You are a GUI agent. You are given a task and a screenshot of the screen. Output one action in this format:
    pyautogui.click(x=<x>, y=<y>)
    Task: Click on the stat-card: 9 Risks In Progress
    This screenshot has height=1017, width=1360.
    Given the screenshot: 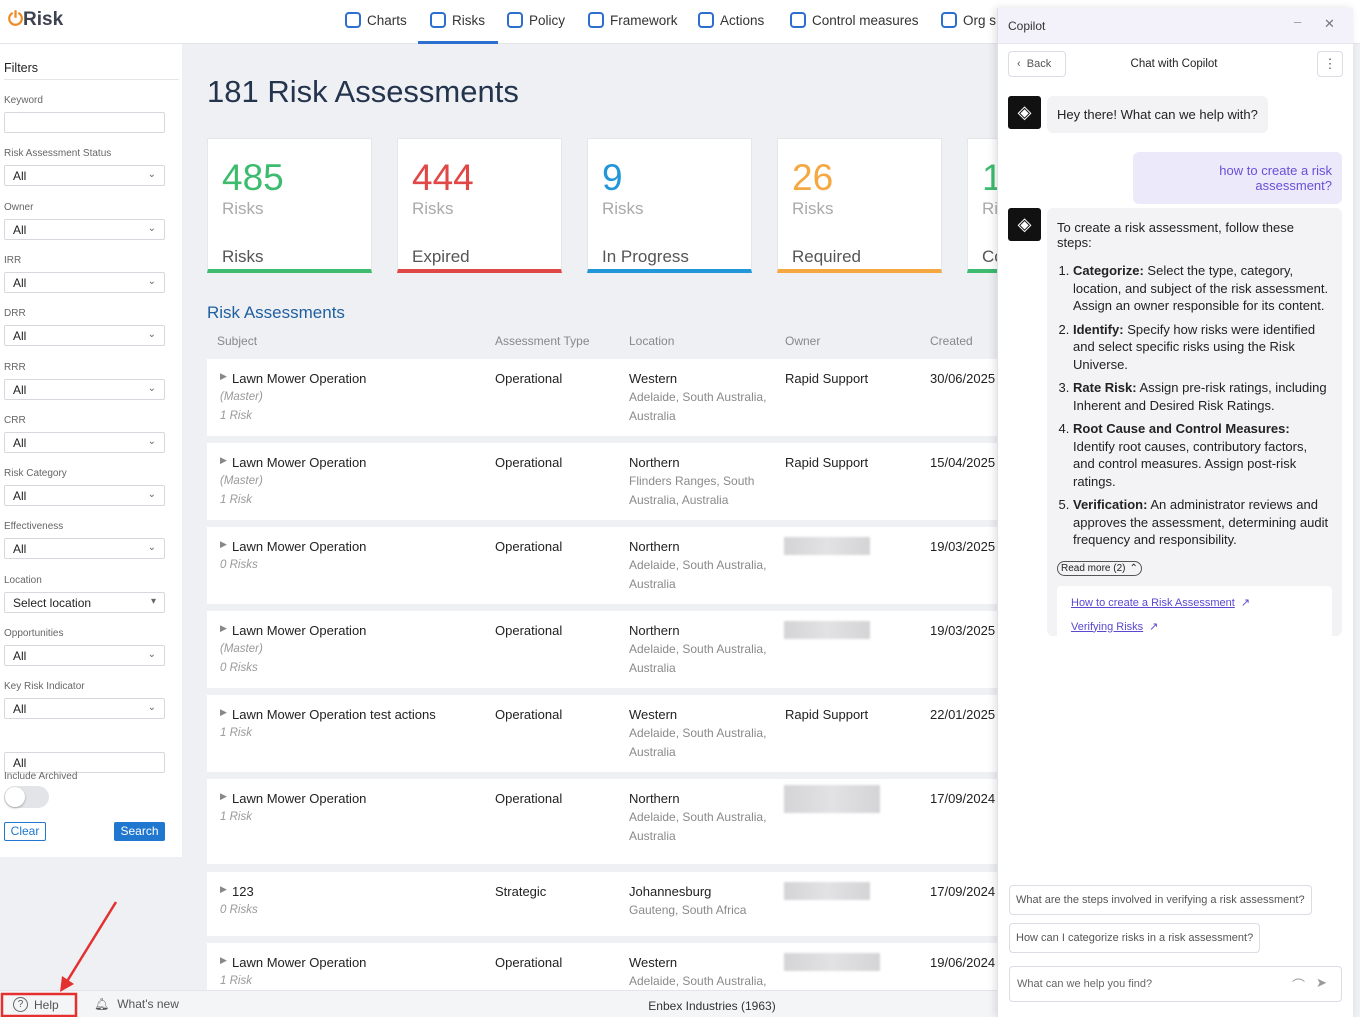 What is the action you would take?
    pyautogui.click(x=669, y=205)
    